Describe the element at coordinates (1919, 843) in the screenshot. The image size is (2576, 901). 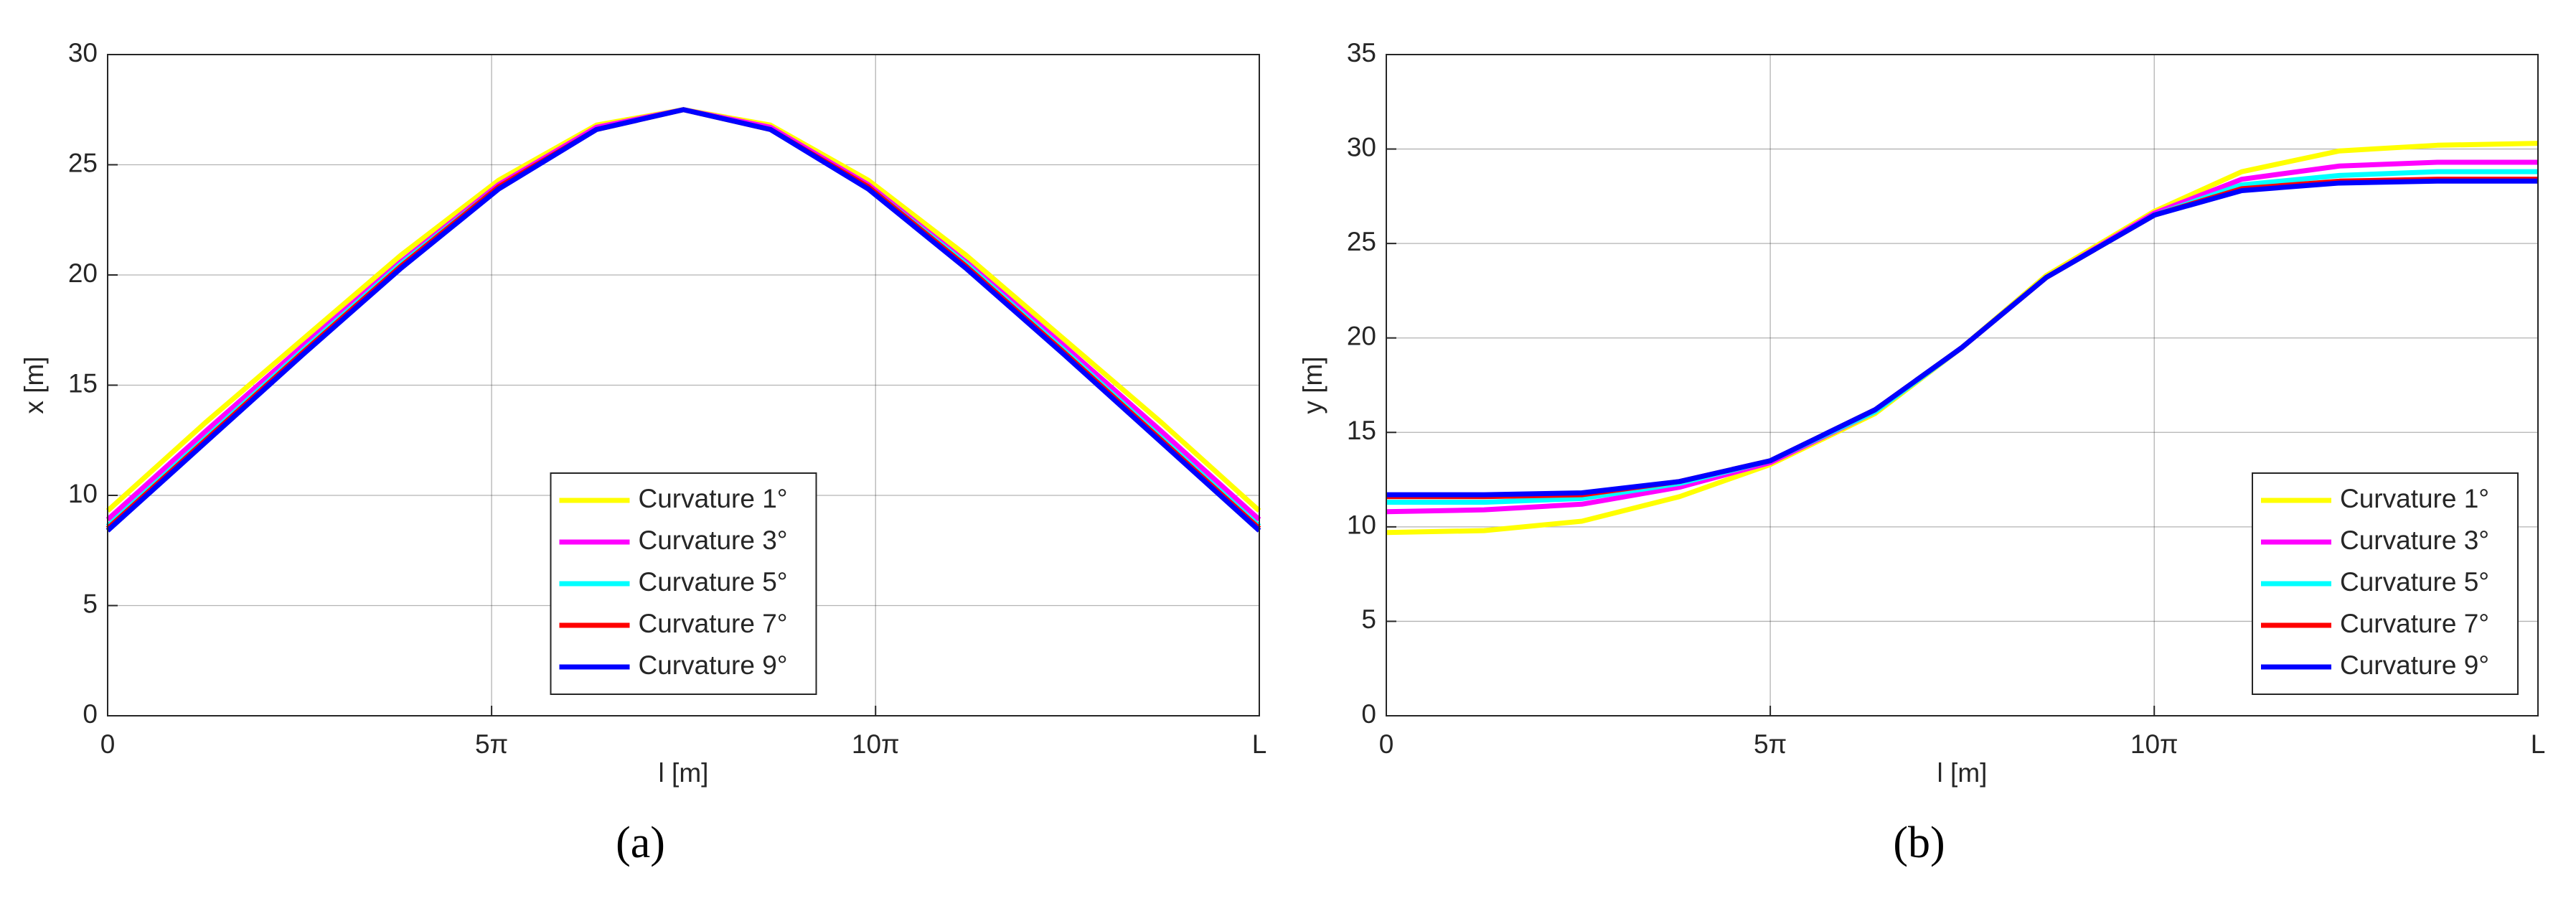
I see `panel-caption: (b)` at that location.